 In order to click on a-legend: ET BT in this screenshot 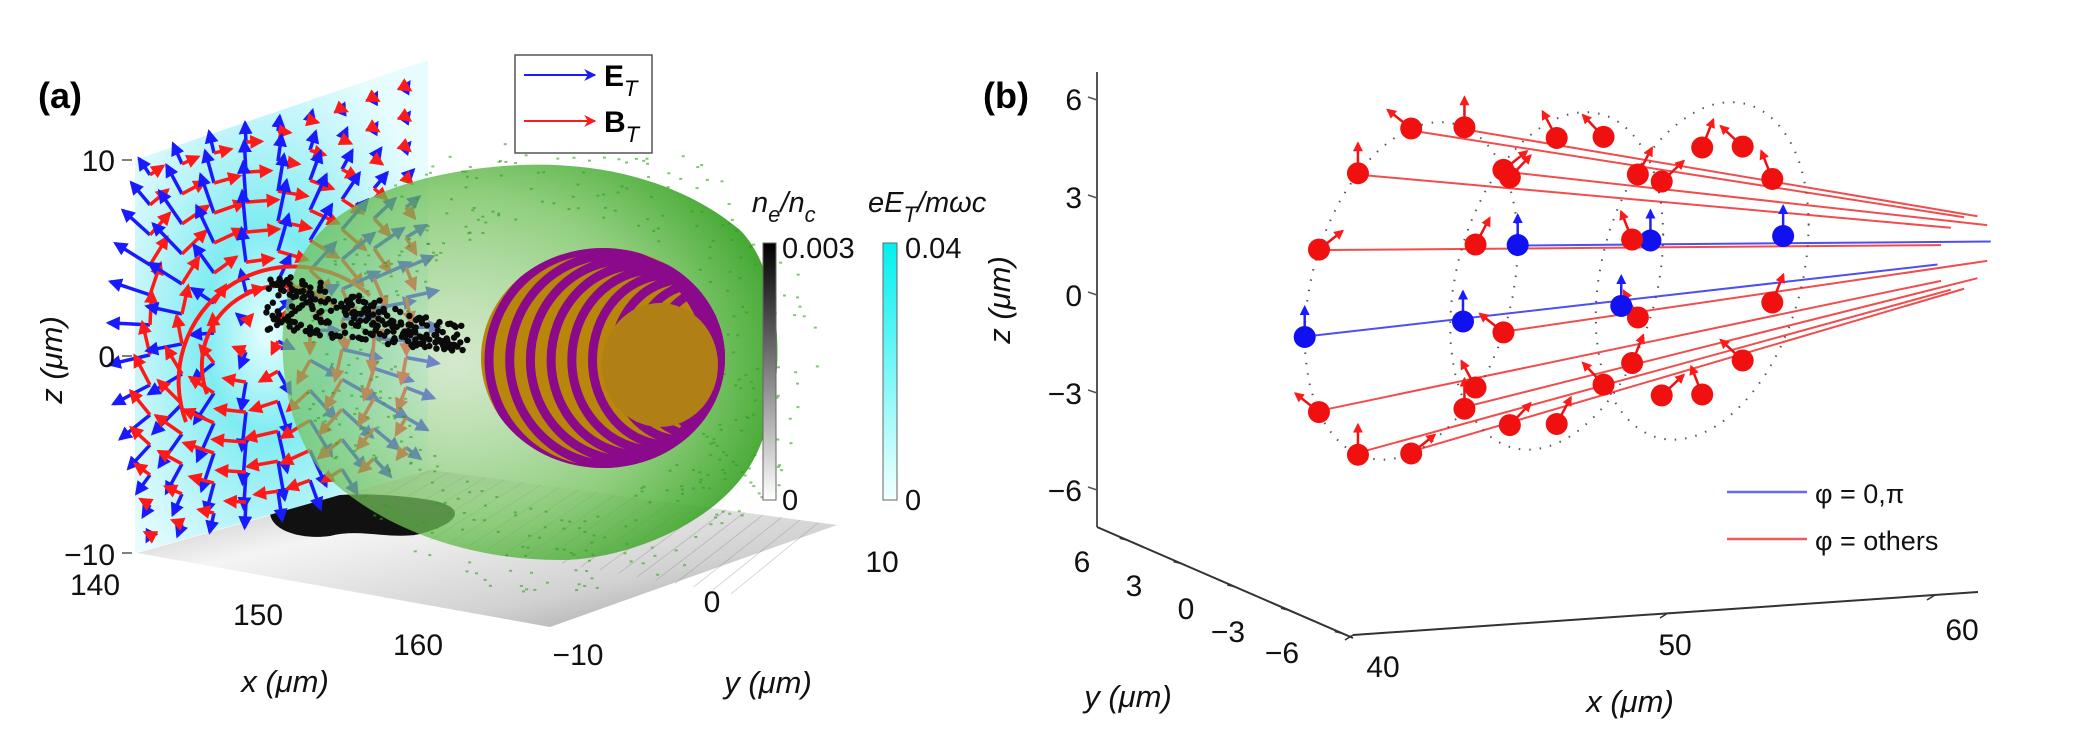, I will do `click(583, 104)`.